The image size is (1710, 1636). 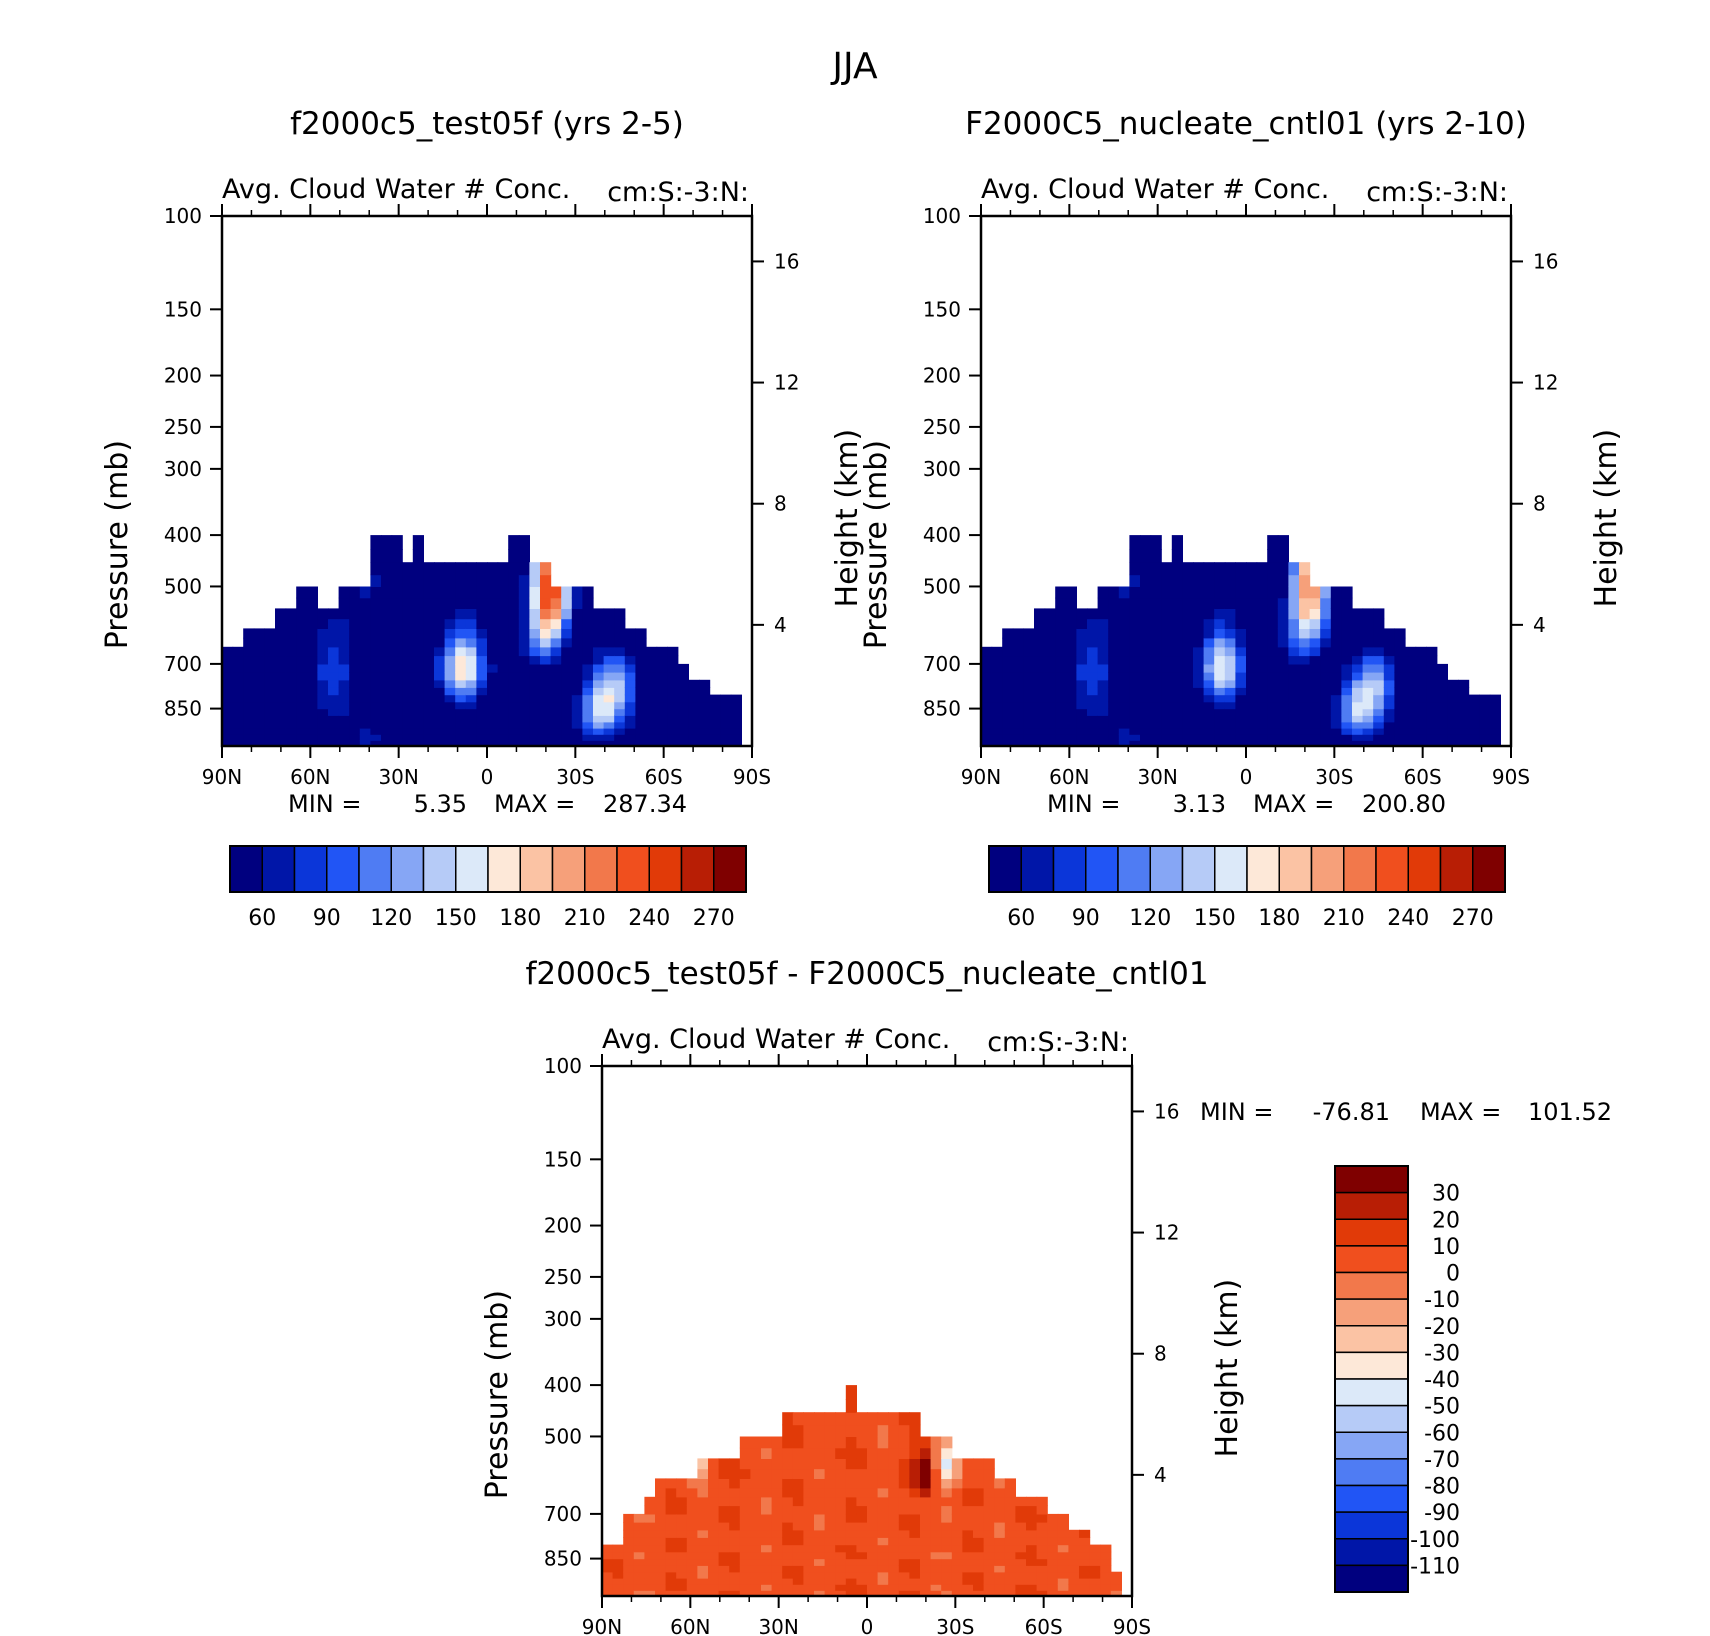 I want to click on colorbar-swatch, so click(x=1371, y=1285).